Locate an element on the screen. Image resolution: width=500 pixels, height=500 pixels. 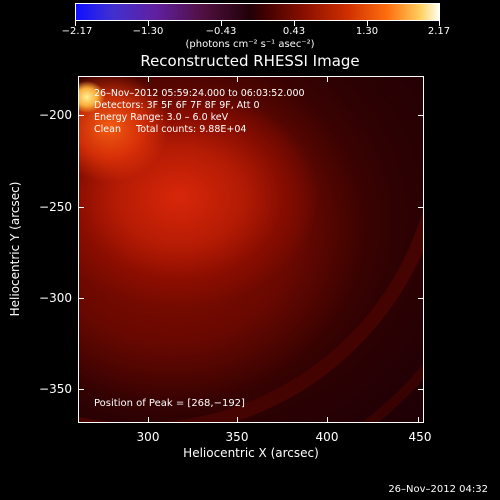
colorbar-label: 0.43 is located at coordinates (294, 31).